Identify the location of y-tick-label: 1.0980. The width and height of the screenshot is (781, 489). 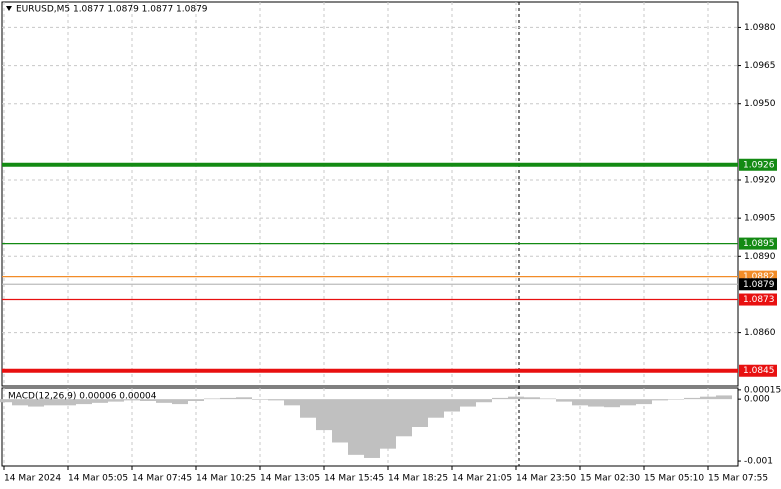
(760, 28).